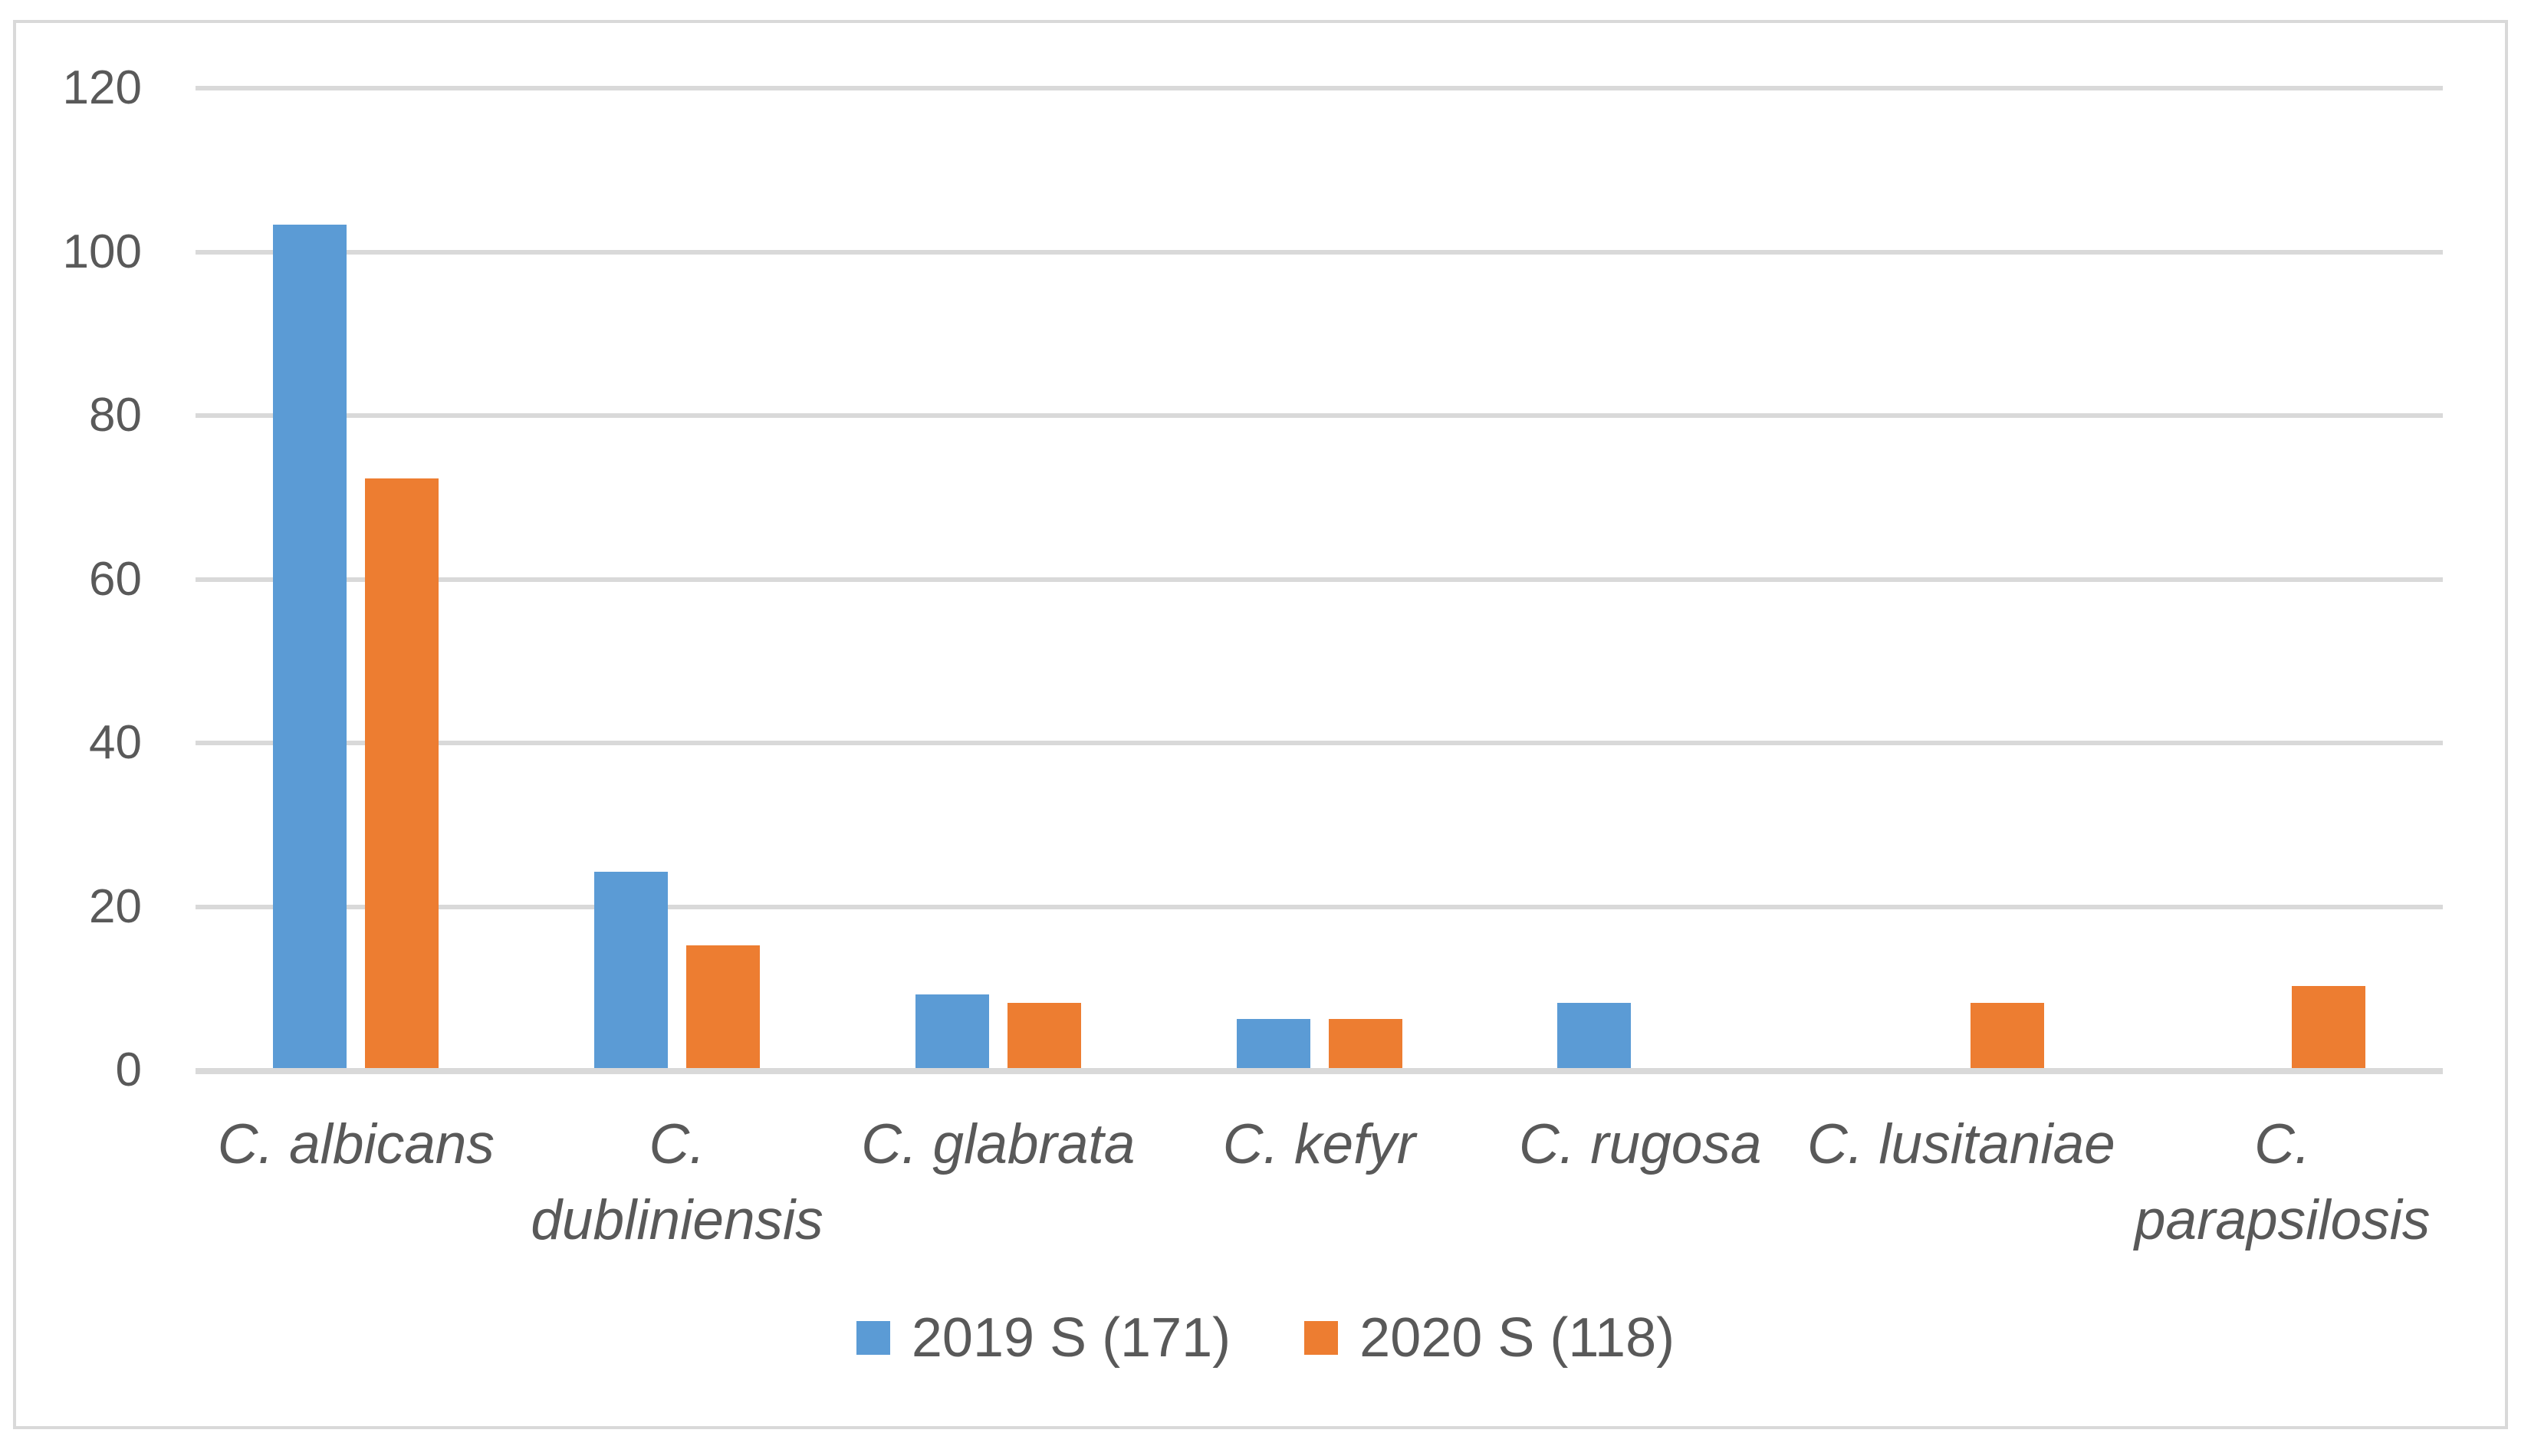  What do you see at coordinates (115, 906) in the screenshot?
I see `y-tick-label: 20` at bounding box center [115, 906].